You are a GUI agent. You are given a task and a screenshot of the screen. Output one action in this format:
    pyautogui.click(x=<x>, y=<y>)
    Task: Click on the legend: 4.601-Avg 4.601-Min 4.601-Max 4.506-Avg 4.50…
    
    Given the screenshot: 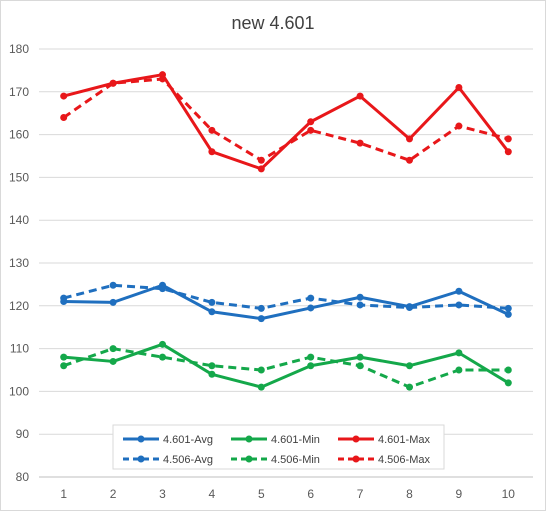 What is the action you would take?
    pyautogui.click(x=278, y=447)
    